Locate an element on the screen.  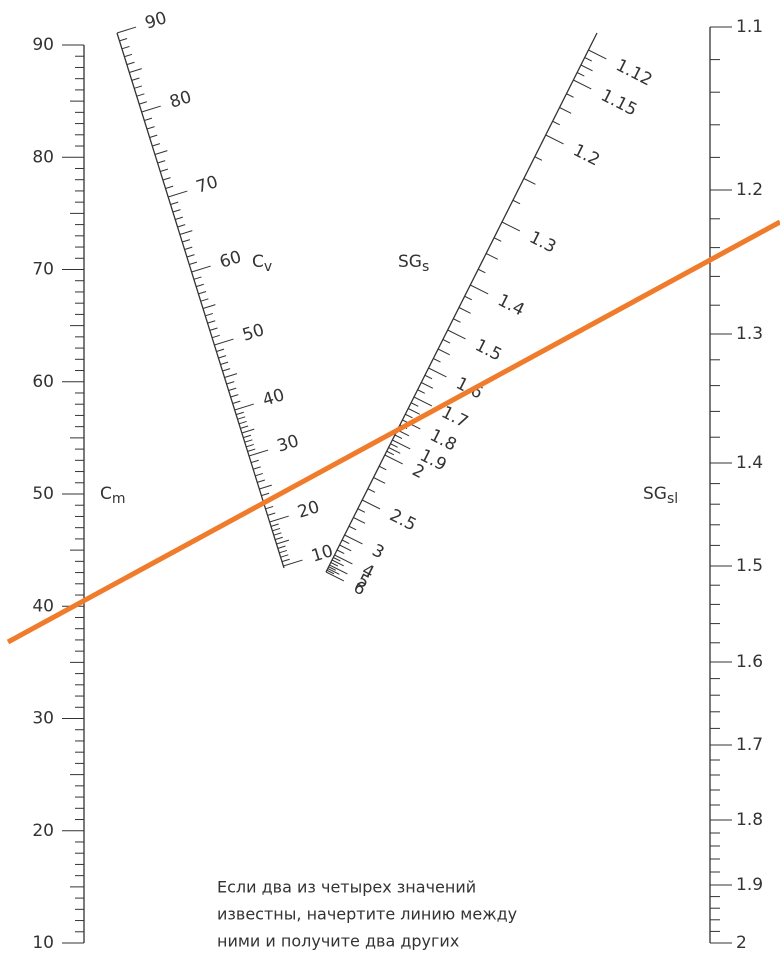
tick-label: 80 is located at coordinates (180, 99).